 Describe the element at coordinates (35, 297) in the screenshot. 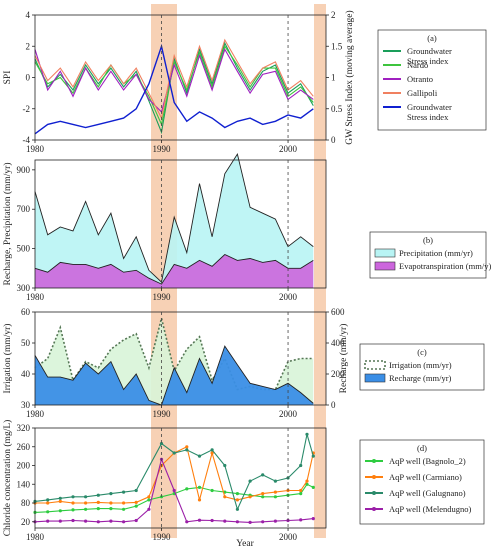

I see `xtick-label-b: 1980` at that location.